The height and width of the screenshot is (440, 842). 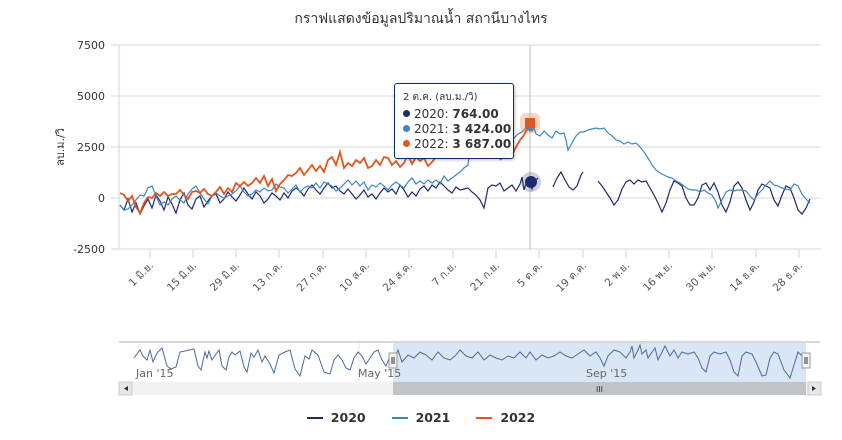 I want to click on scrollbar-thumb, so click(x=599, y=388).